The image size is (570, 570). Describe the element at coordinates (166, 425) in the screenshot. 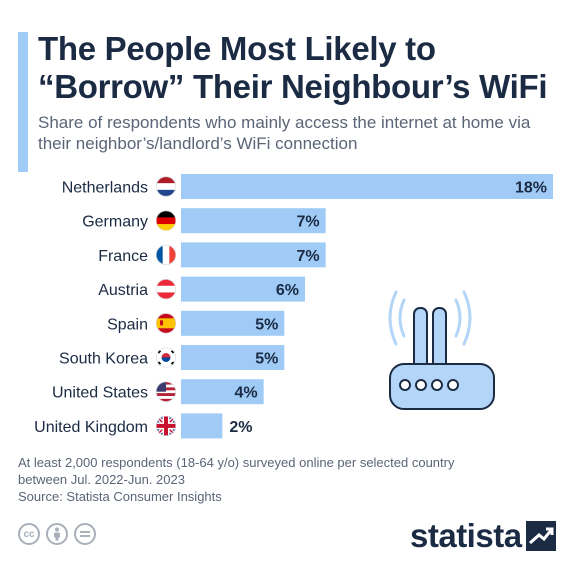

I see `united-kingdom-flag-icon` at that location.